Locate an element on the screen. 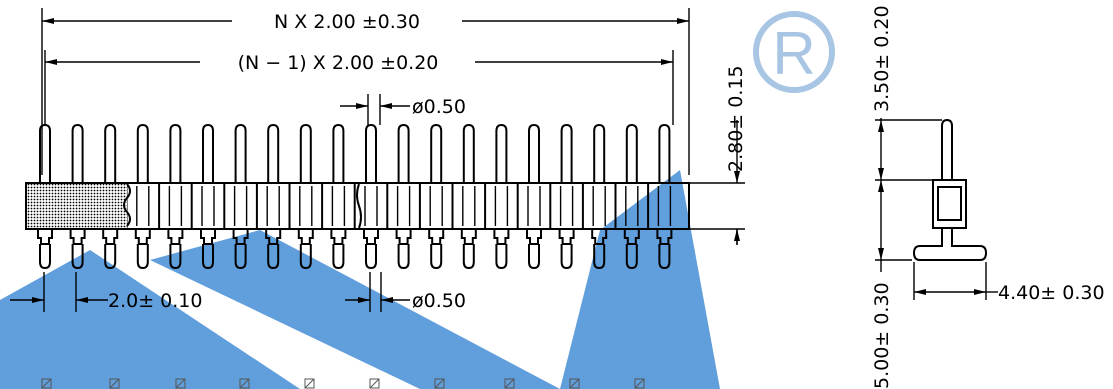 This screenshot has width=1113, height=389. watermark-stripe-left is located at coordinates (150, 319).